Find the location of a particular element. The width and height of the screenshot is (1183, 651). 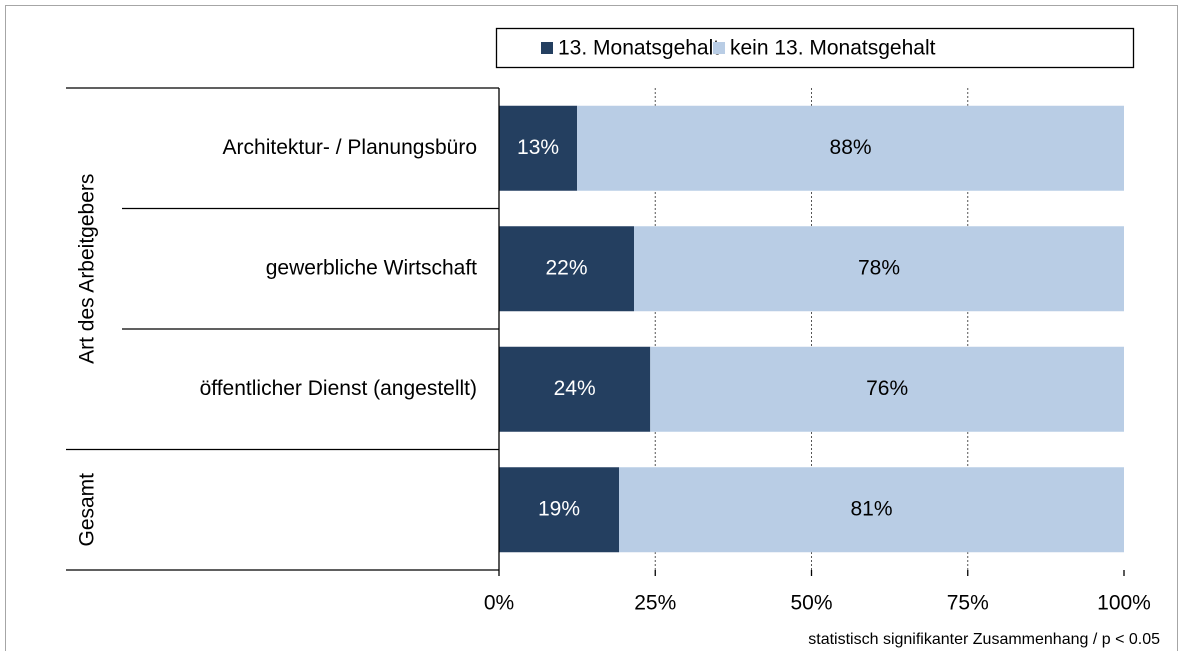

category-label: Architektur- / Planungsbüro is located at coordinates (350, 147).